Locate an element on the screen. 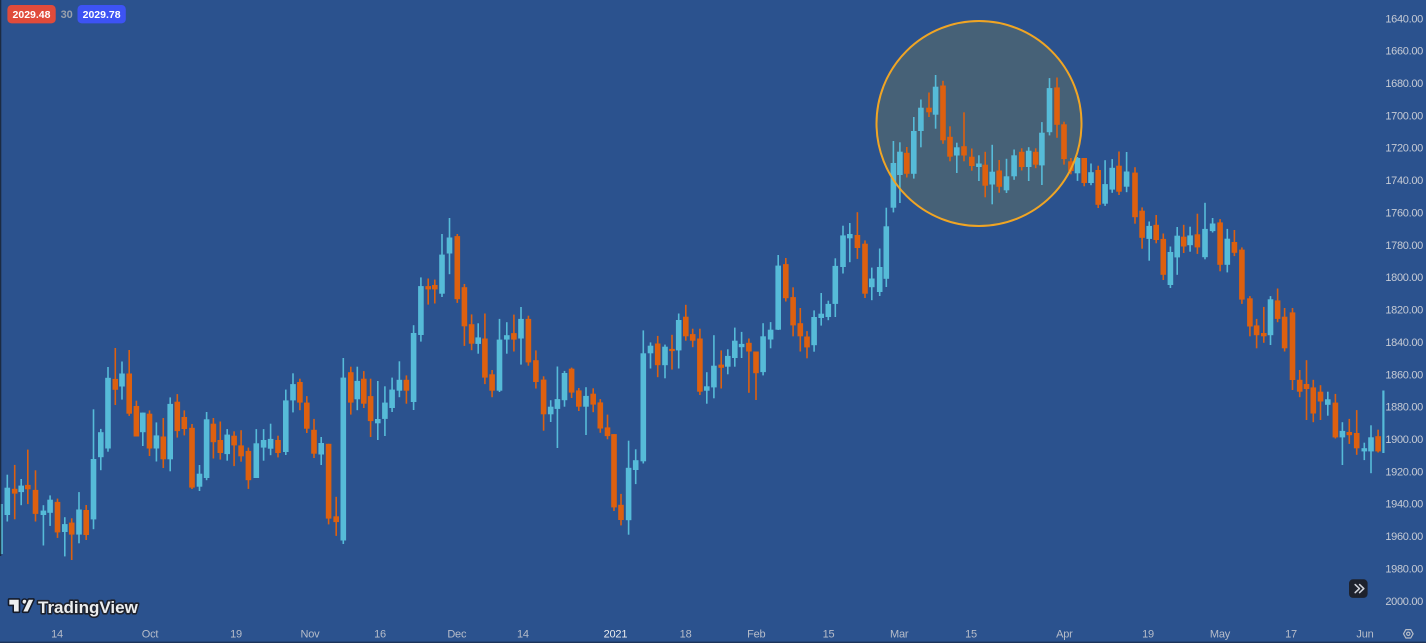  svg-text: 1660.00 is located at coordinates (1404, 52).